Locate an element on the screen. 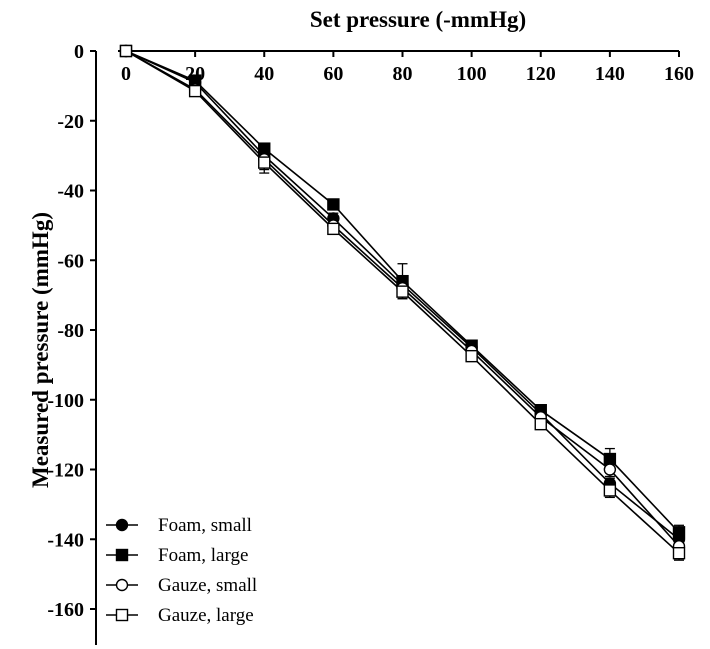 The image size is (710, 649). legend-marker-foam-small is located at coordinates (122, 525).